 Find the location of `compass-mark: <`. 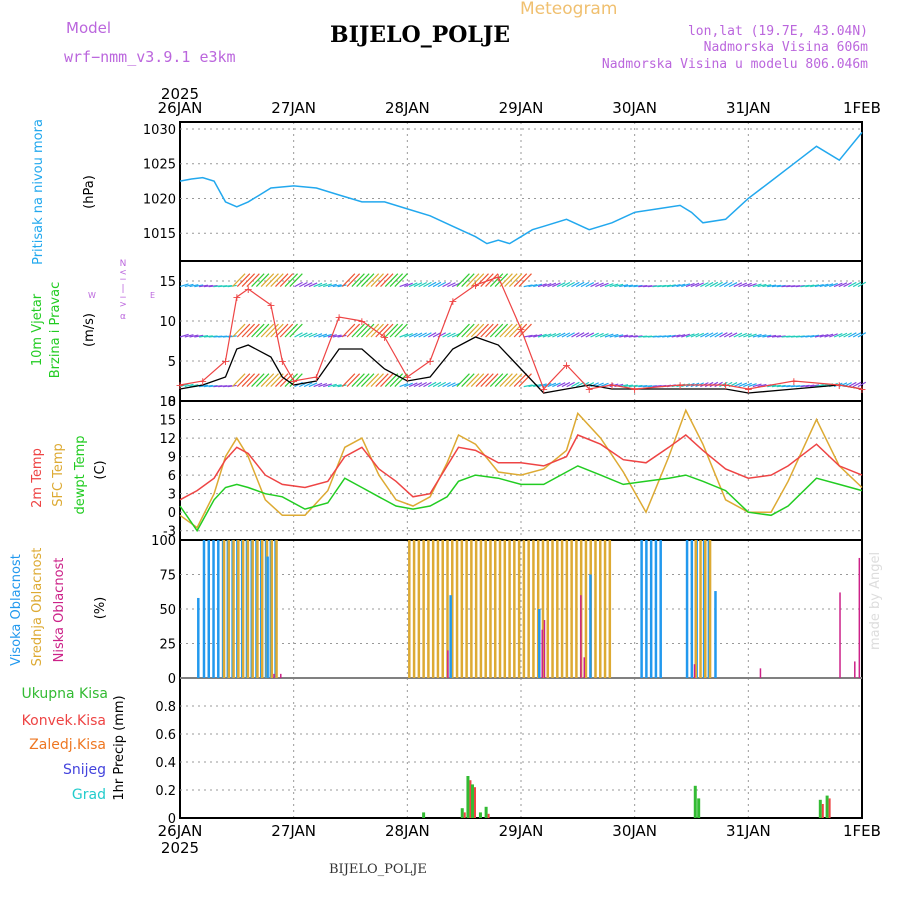

compass-mark: < is located at coordinates (123, 273).